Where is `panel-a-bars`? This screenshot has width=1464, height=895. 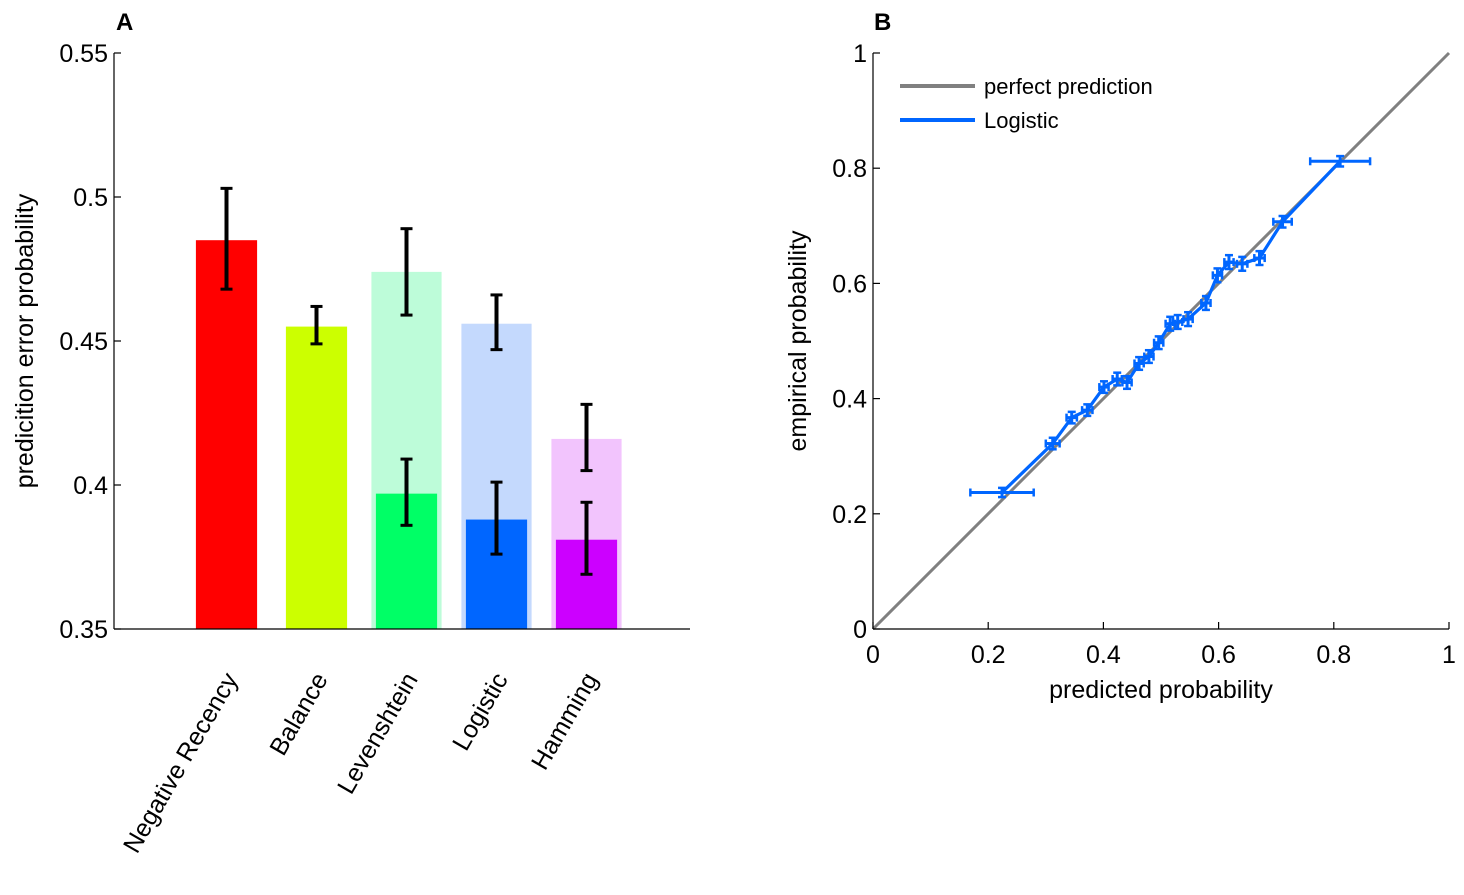 panel-a-bars is located at coordinates (406, 434).